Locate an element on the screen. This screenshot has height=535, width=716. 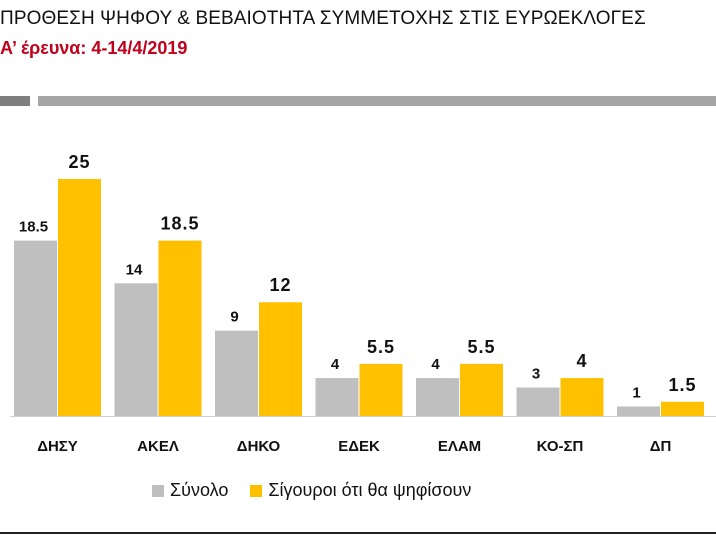
category-label-3: ΕΔΕΚ is located at coordinates (359, 446).